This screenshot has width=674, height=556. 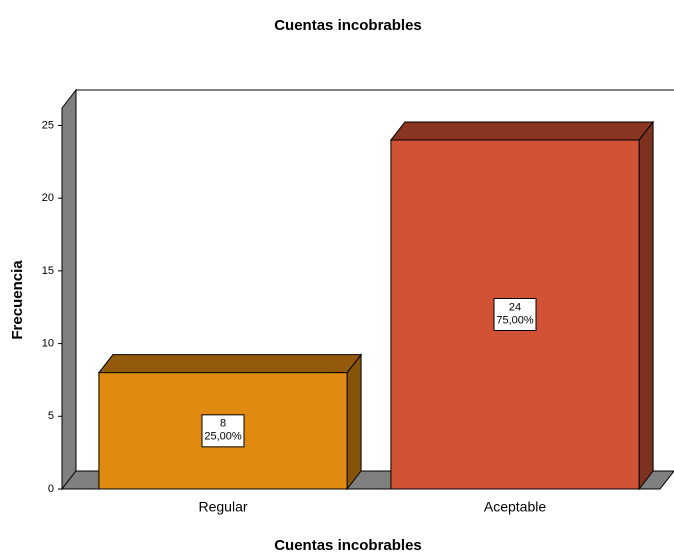 I want to click on x-tick-label: Aceptable, so click(x=515, y=507).